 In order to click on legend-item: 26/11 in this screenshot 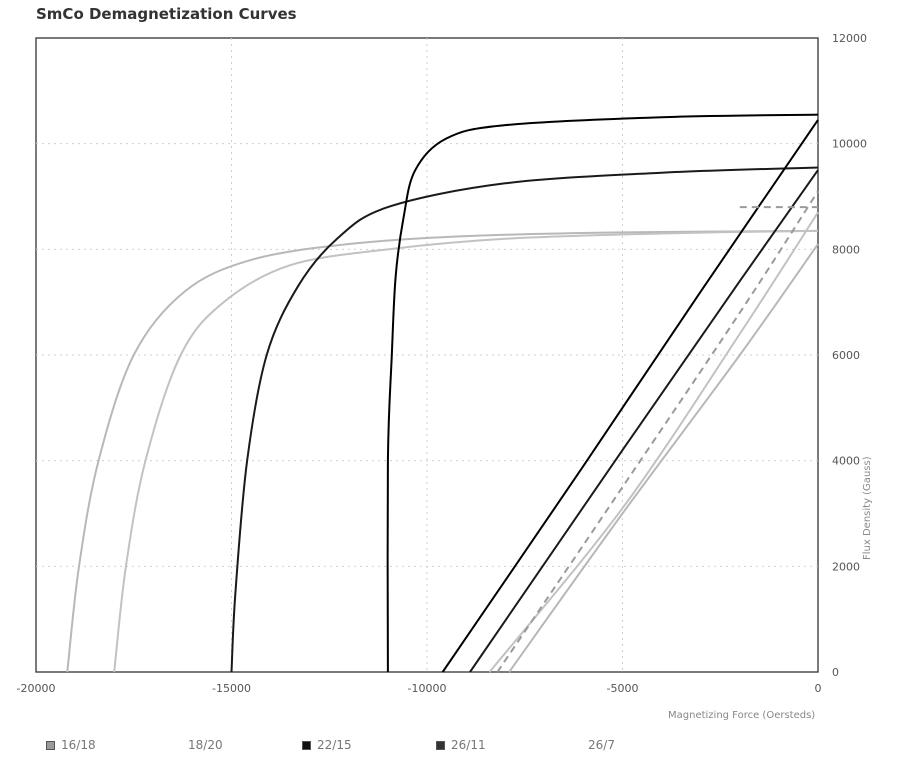, I will do `click(461, 745)`.